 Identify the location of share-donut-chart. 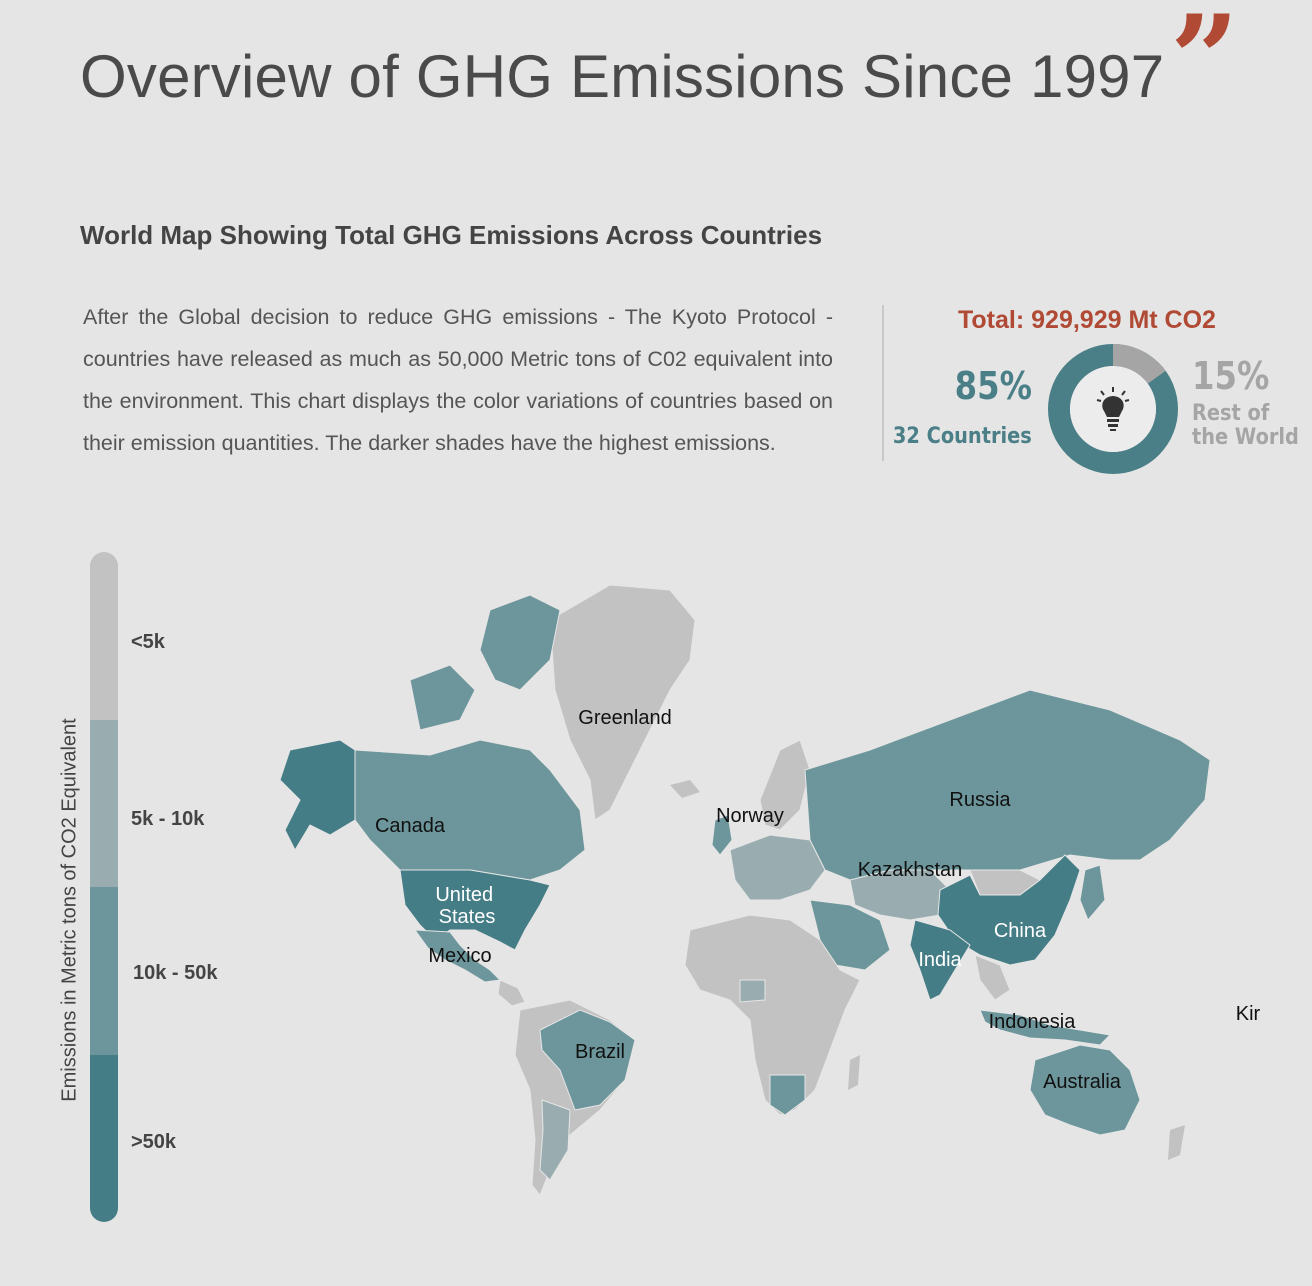
(1113, 409).